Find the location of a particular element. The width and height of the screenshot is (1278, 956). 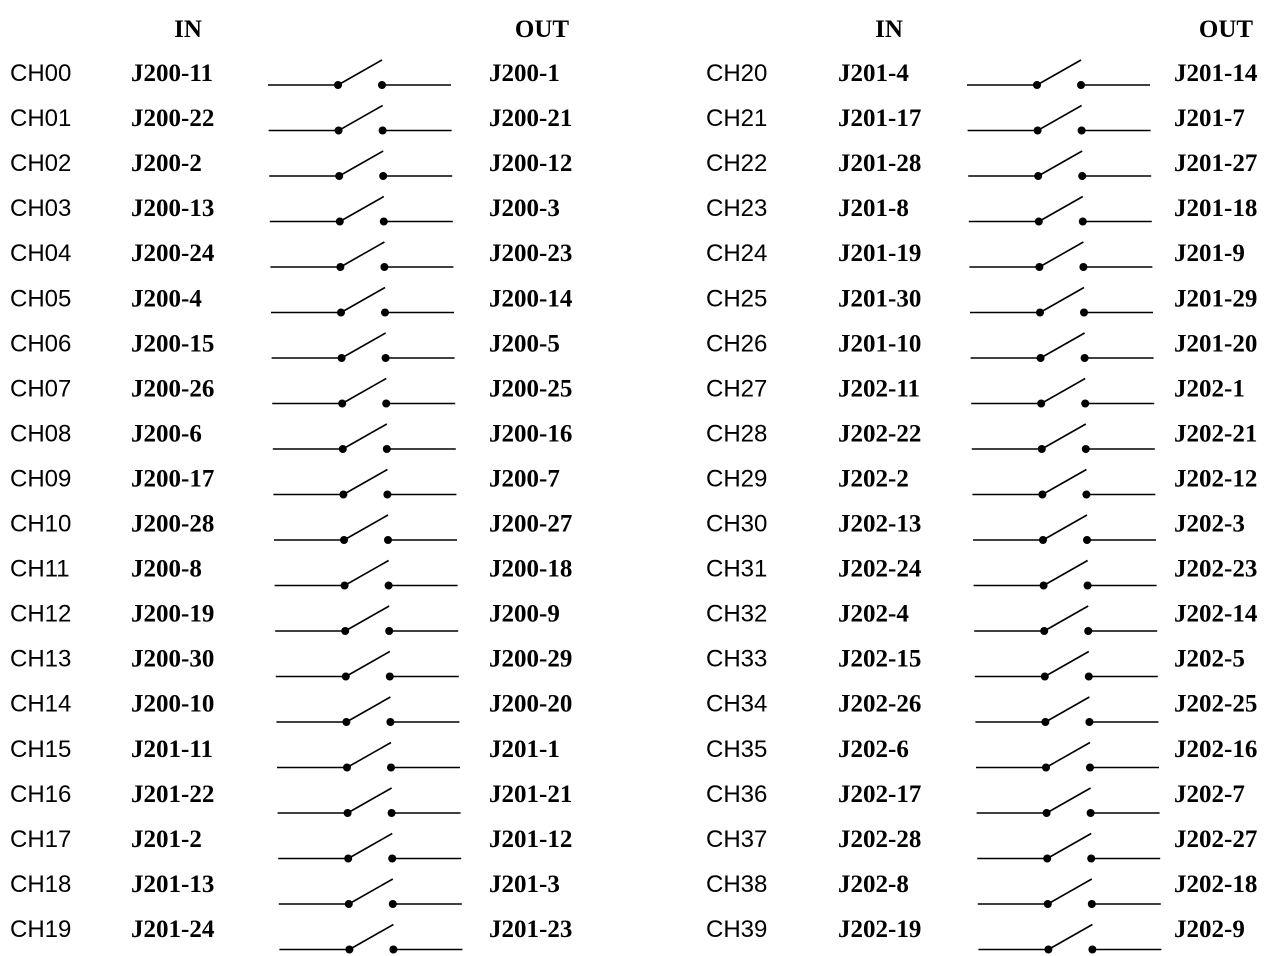

out-pin-label: J200-3 is located at coordinates (524, 208).